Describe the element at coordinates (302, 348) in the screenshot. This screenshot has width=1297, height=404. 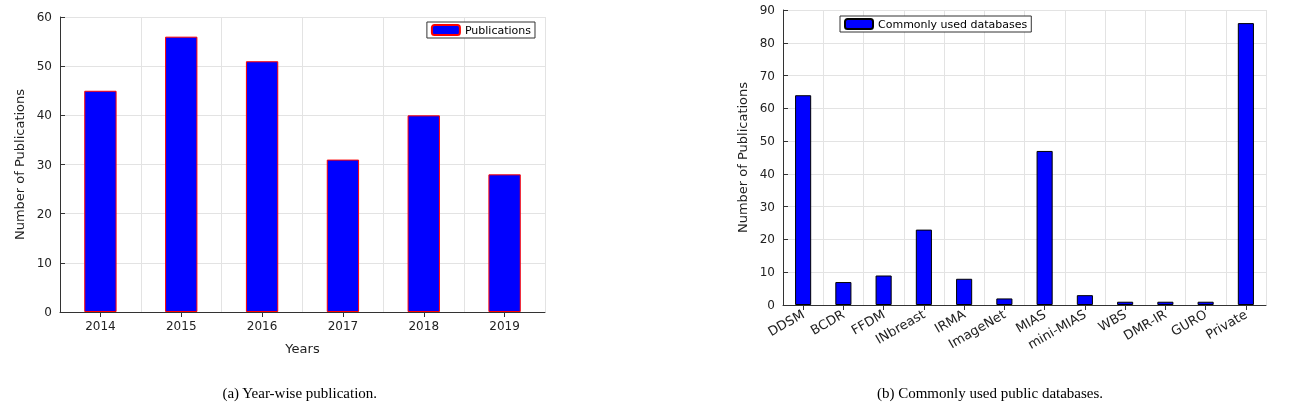
I see `x-axis-title: Years` at that location.